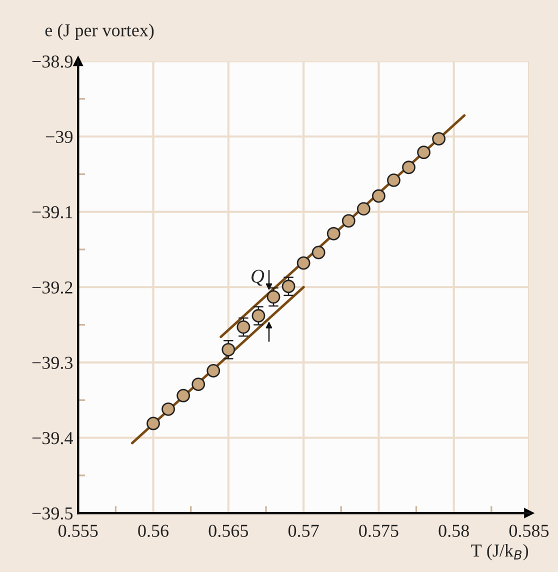 This screenshot has height=572, width=558. I want to click on x-tick-label: 0.555, so click(78, 530).